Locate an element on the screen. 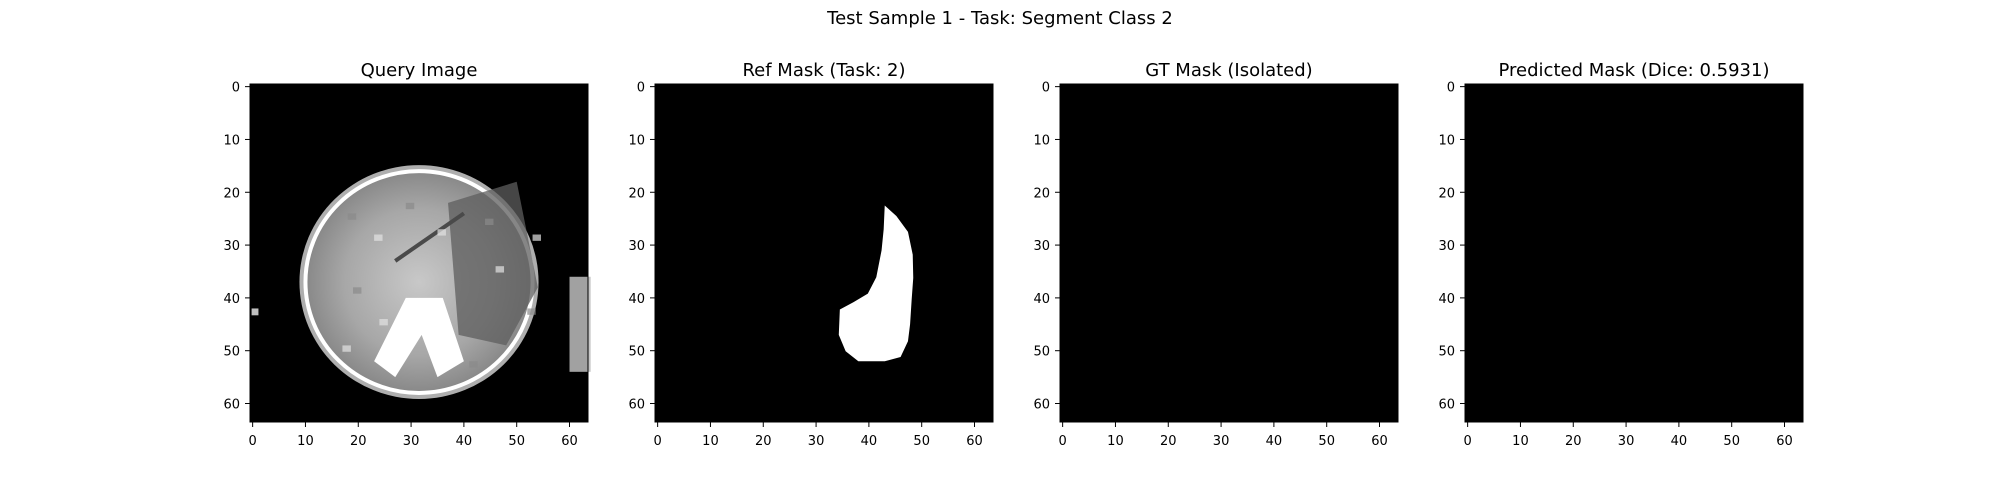 The width and height of the screenshot is (2000, 500). panel-title-gt: GT Mask (Isolated) is located at coordinates (1228, 70).